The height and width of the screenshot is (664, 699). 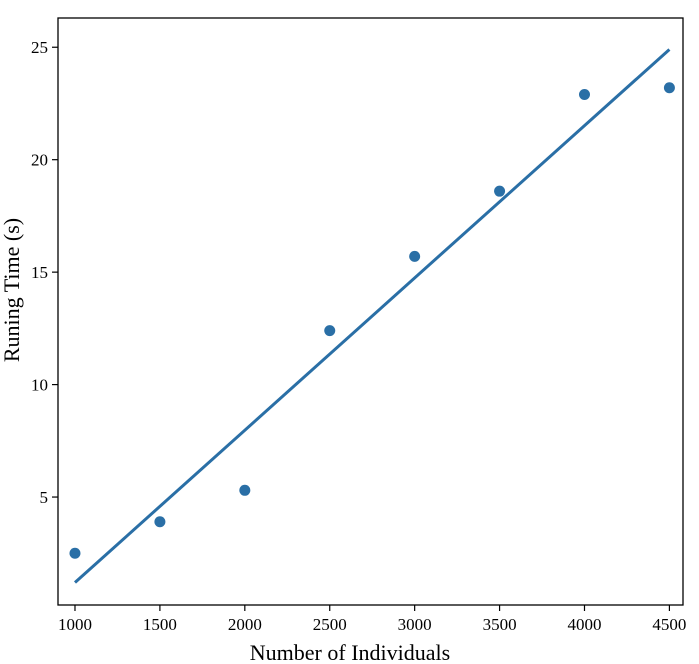 What do you see at coordinates (44, 497) in the screenshot?
I see `y-tick-label: 5` at bounding box center [44, 497].